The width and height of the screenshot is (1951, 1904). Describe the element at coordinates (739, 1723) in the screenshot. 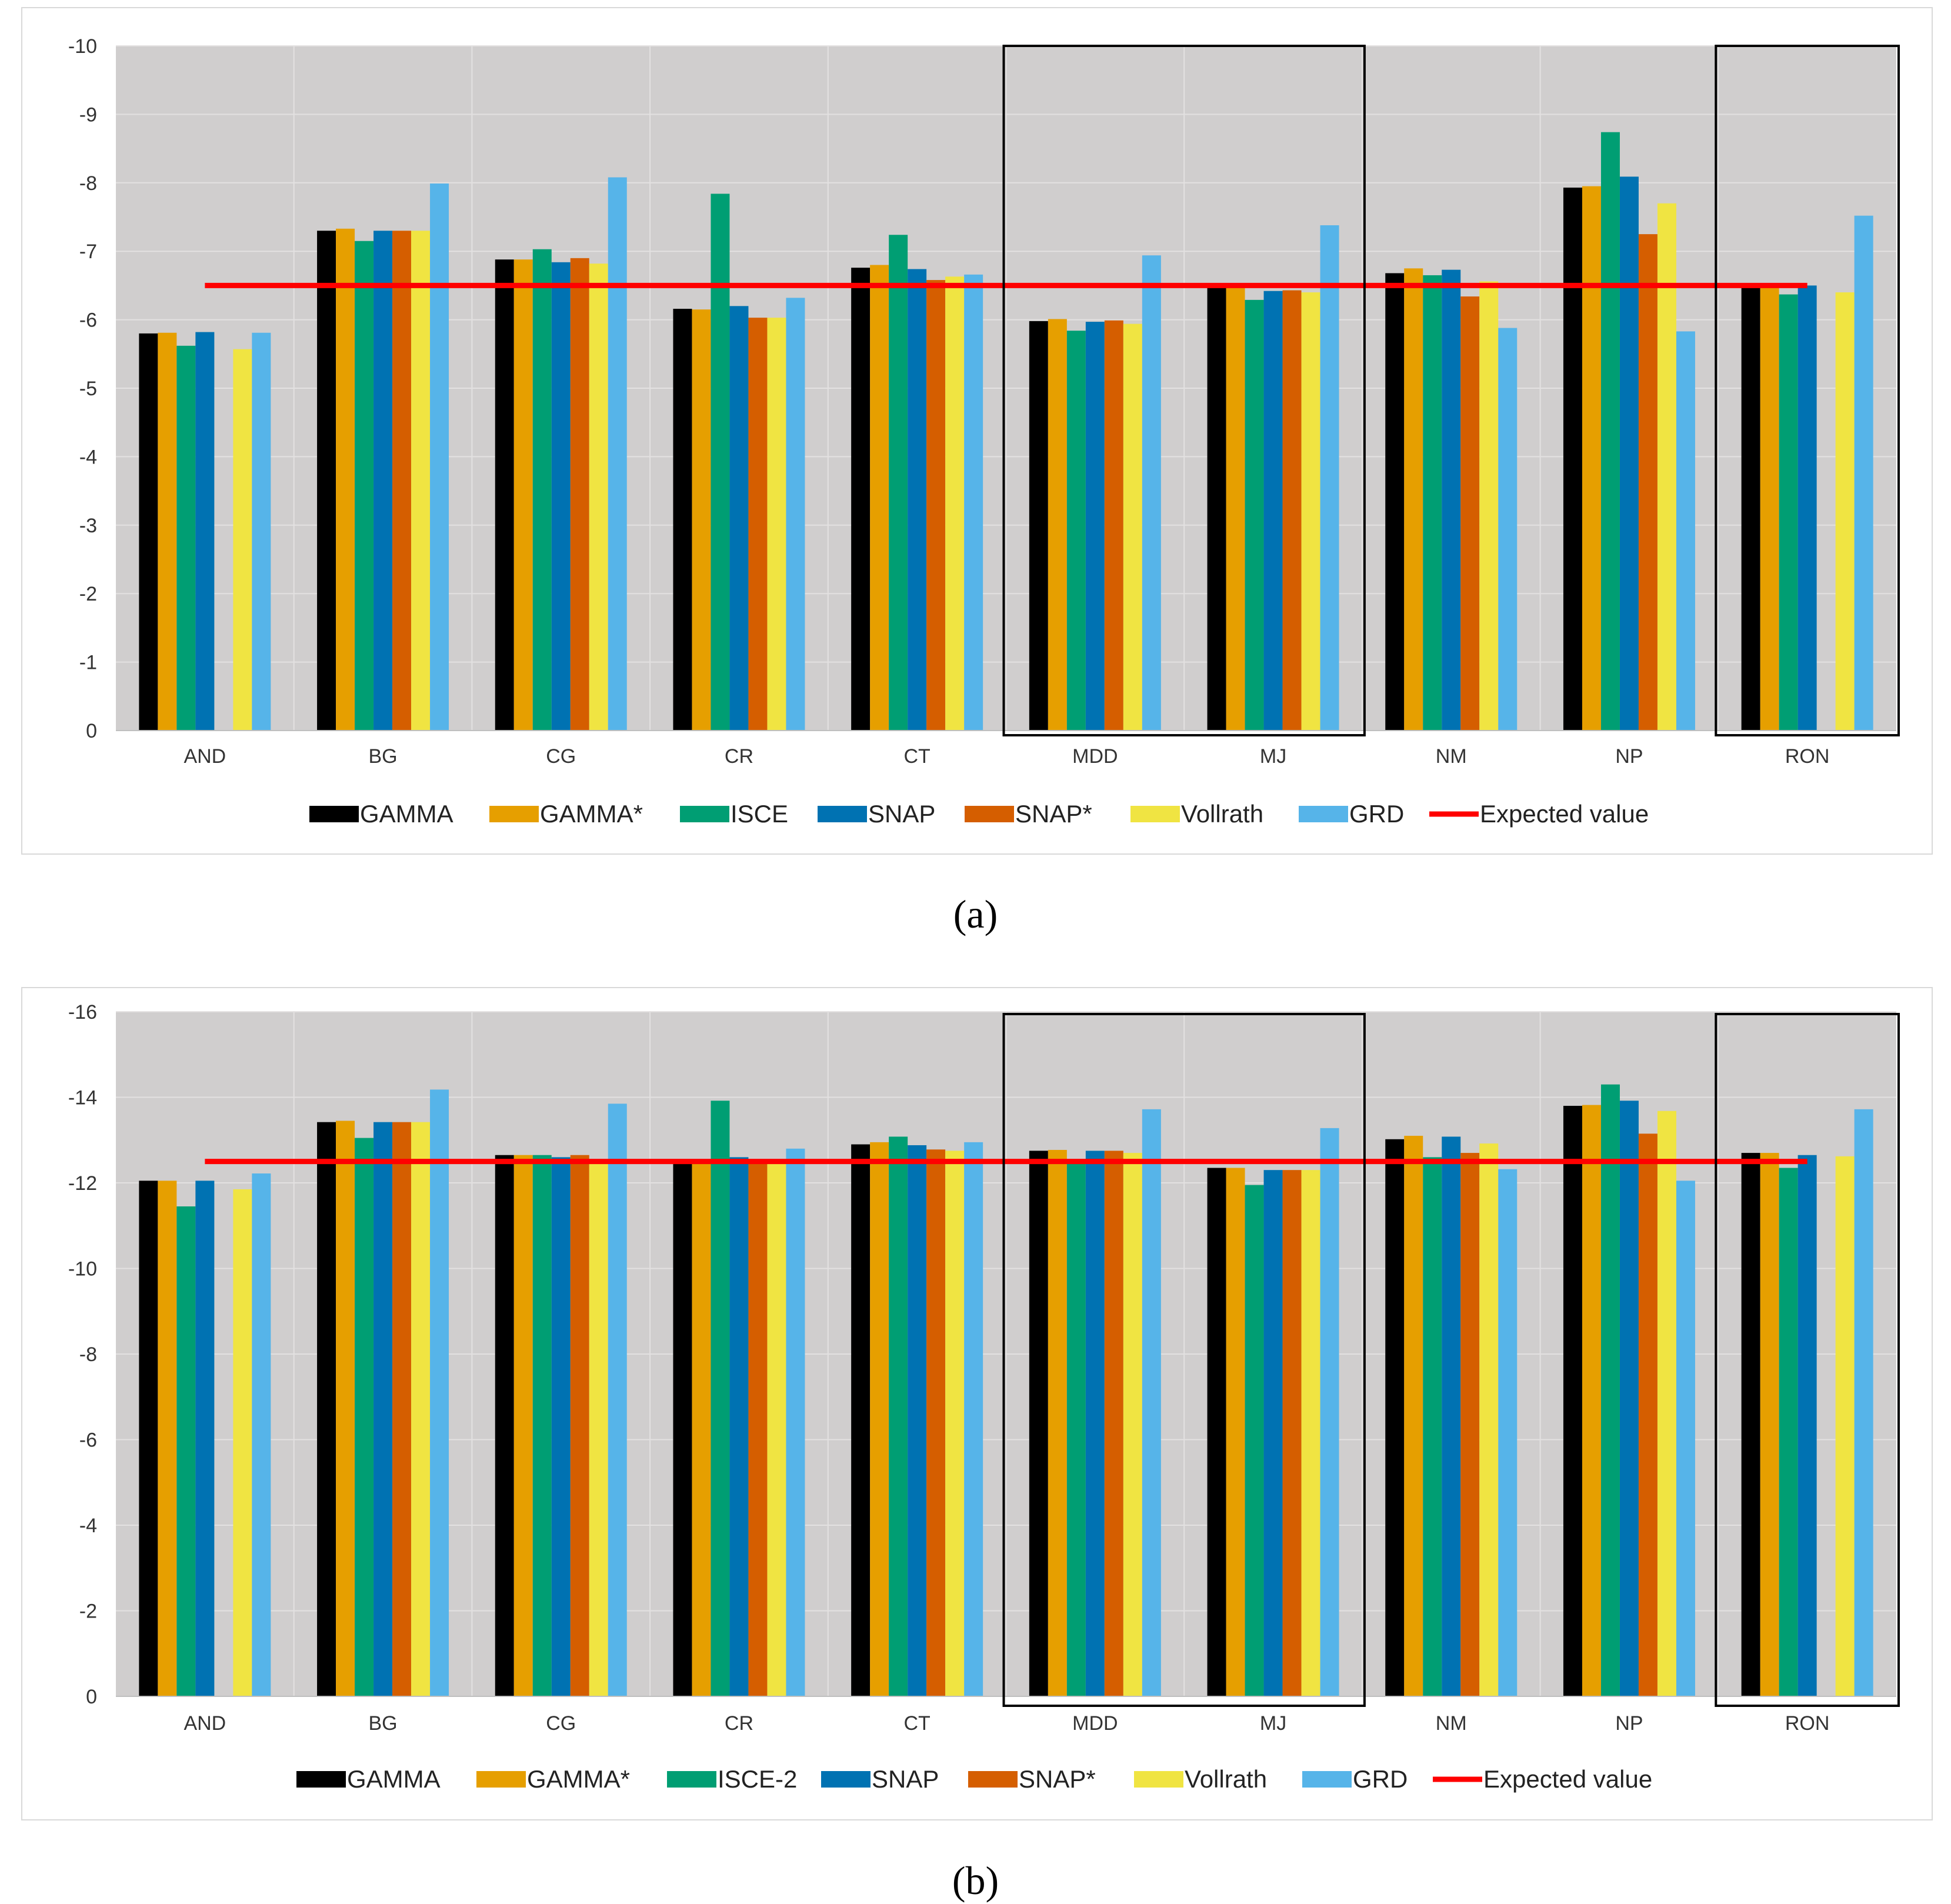

I see `x-tick-label: CR` at that location.